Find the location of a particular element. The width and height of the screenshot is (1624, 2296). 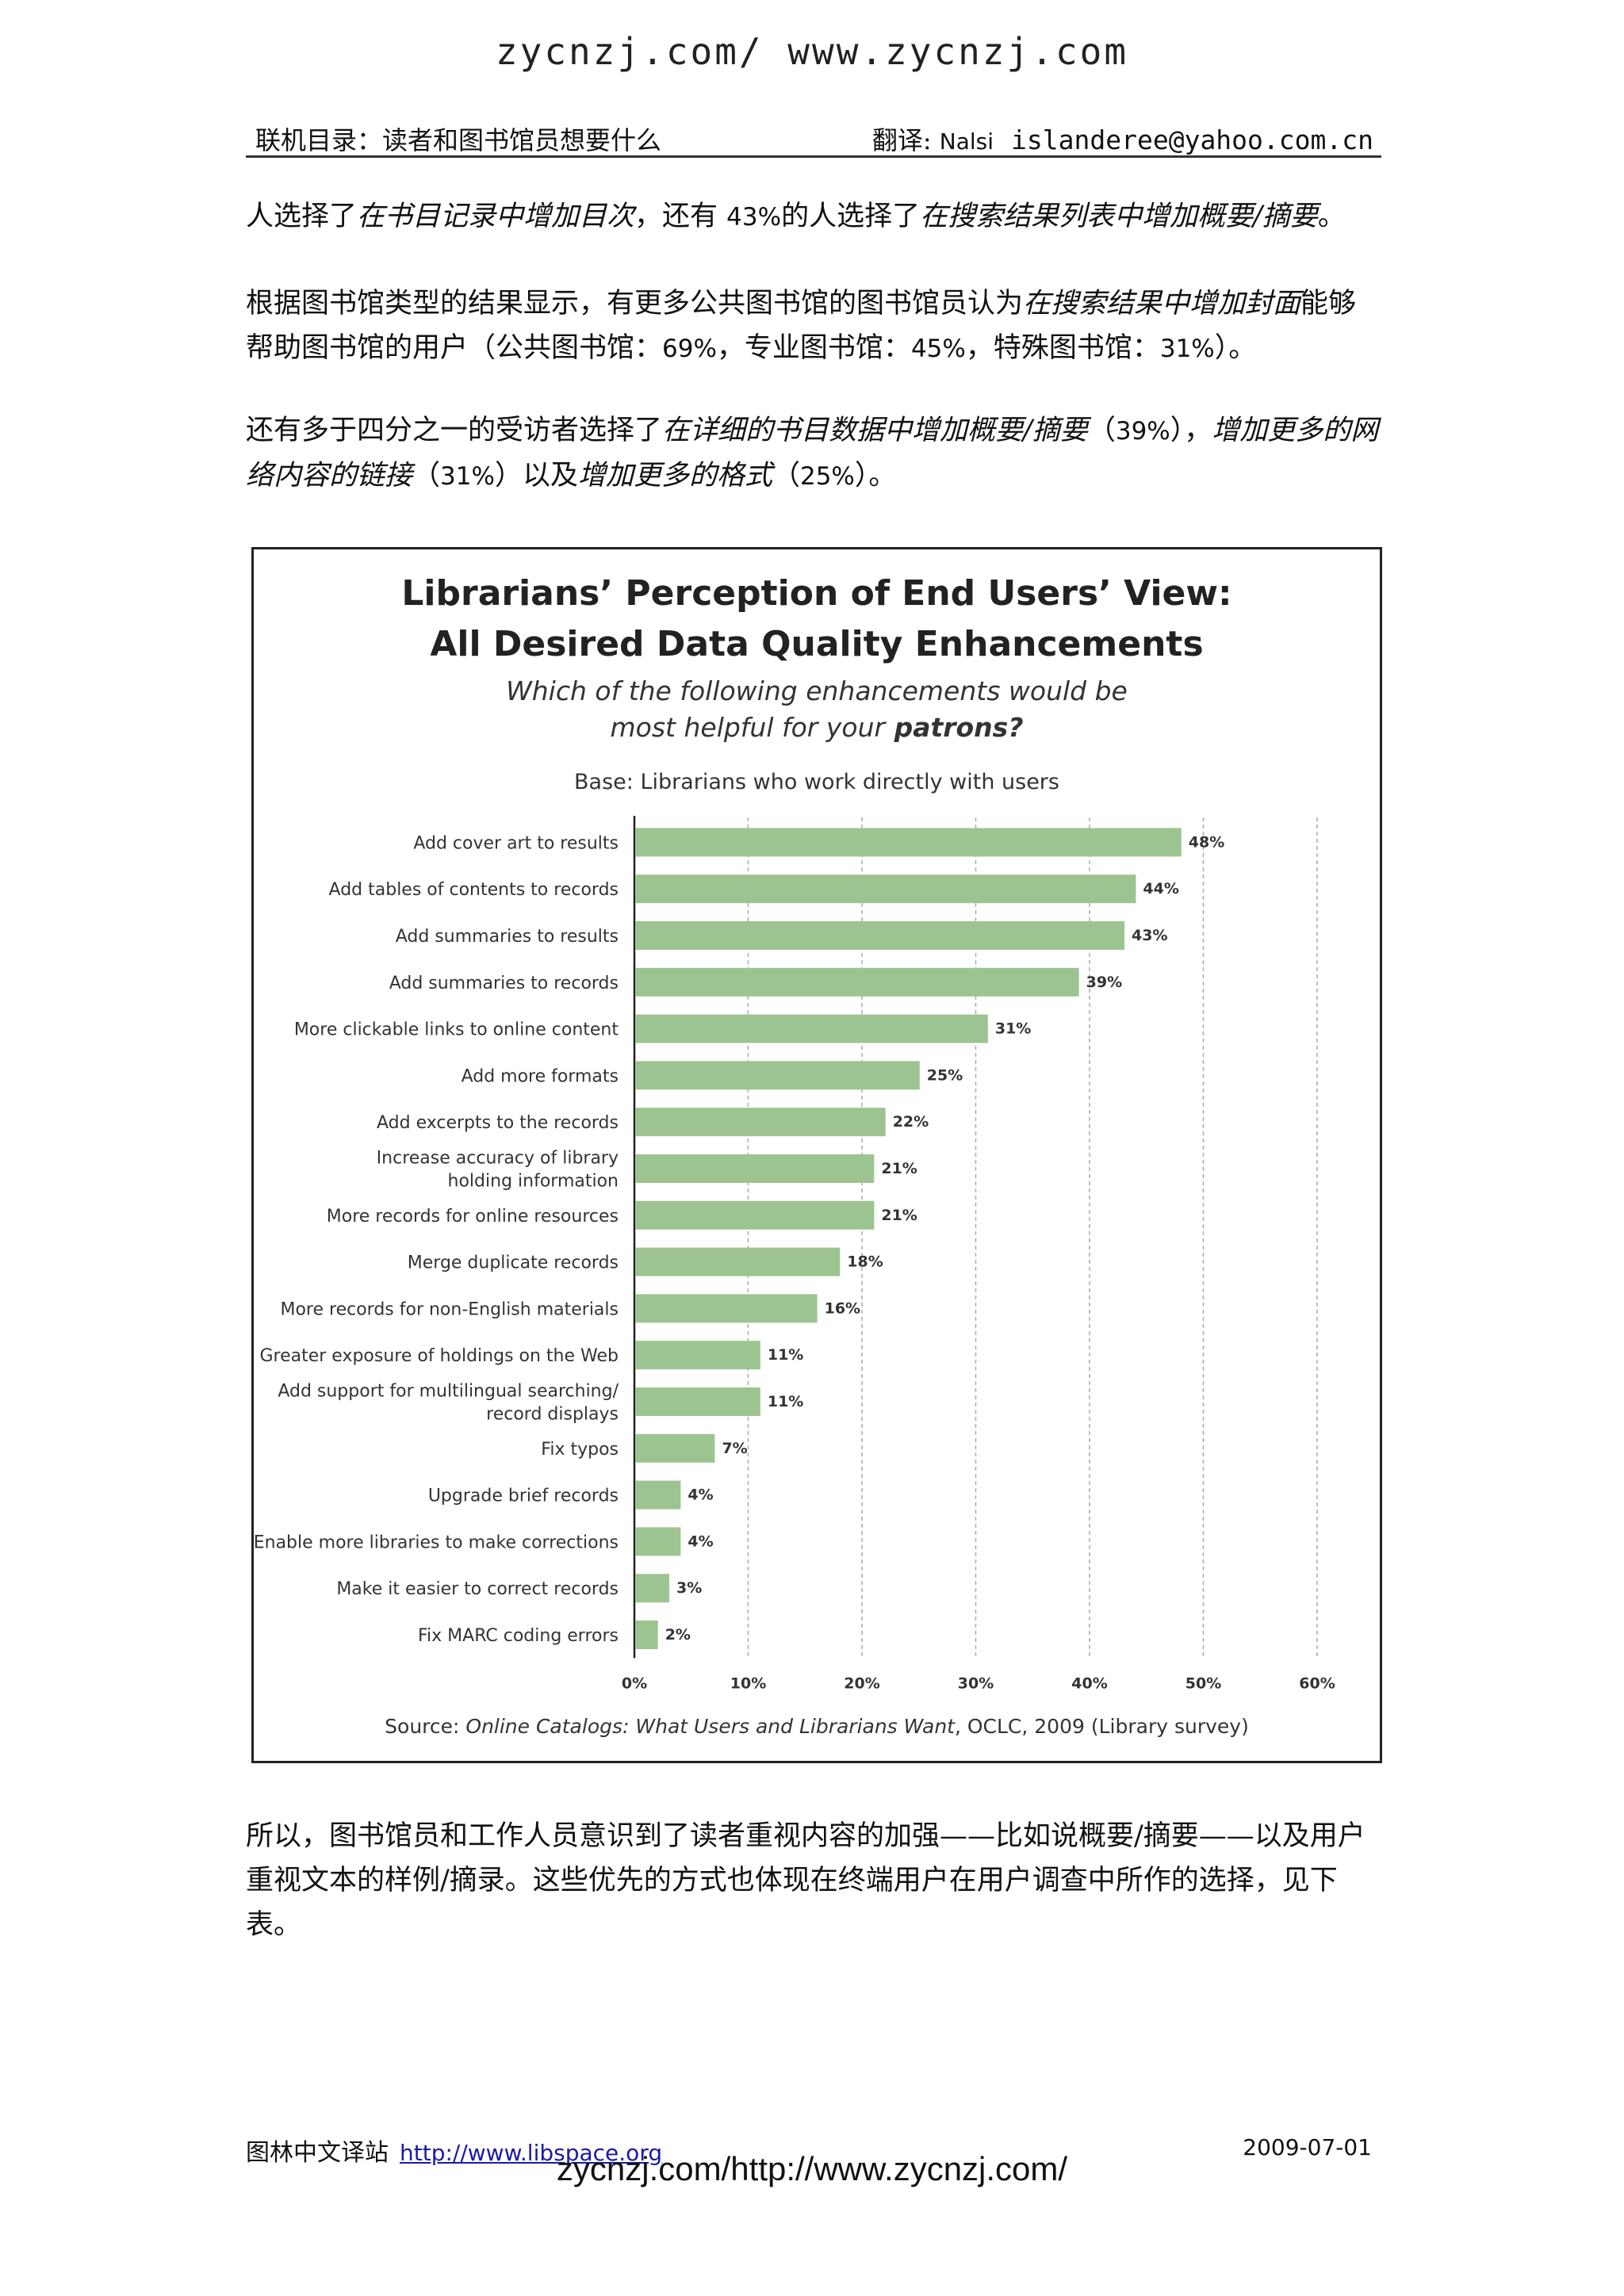

category-label: Increase accuracy of library is located at coordinates (498, 1159).